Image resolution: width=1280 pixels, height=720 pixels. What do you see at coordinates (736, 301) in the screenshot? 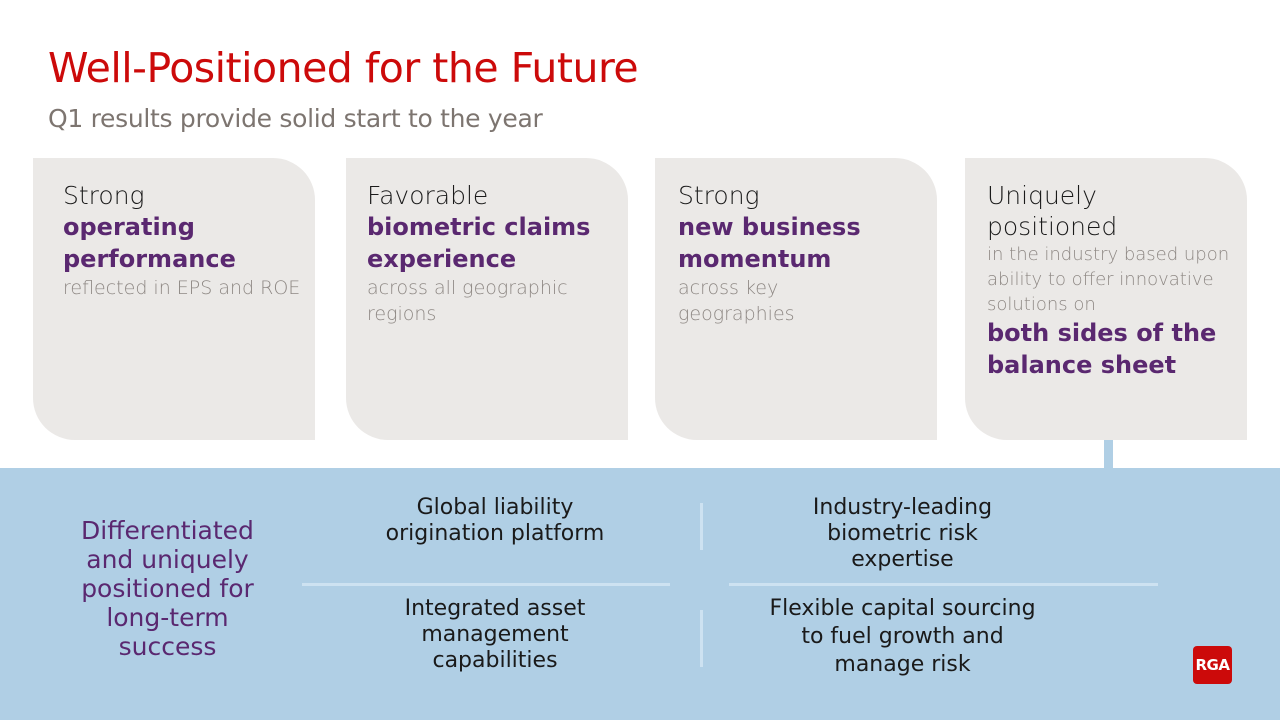
I see `card-detail: across key geographies` at bounding box center [736, 301].